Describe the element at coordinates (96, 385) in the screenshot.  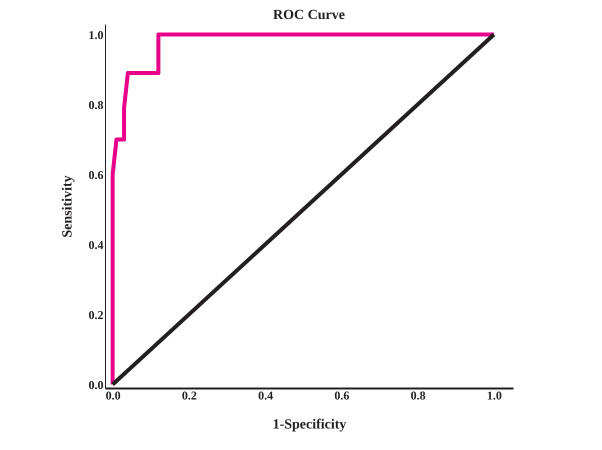
I see `y-tick-label: 0.0` at that location.